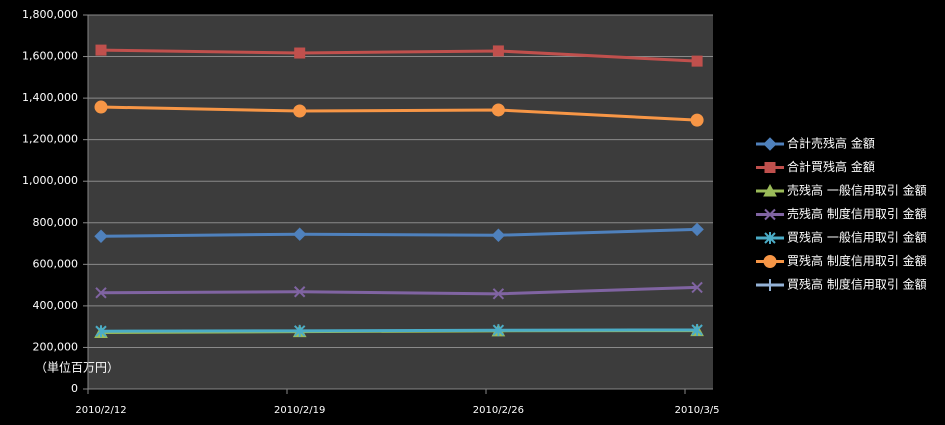 Image resolution: width=945 pixels, height=425 pixels. What do you see at coordinates (50, 97) in the screenshot?
I see `y-tick-label: 1,400,000` at bounding box center [50, 97].